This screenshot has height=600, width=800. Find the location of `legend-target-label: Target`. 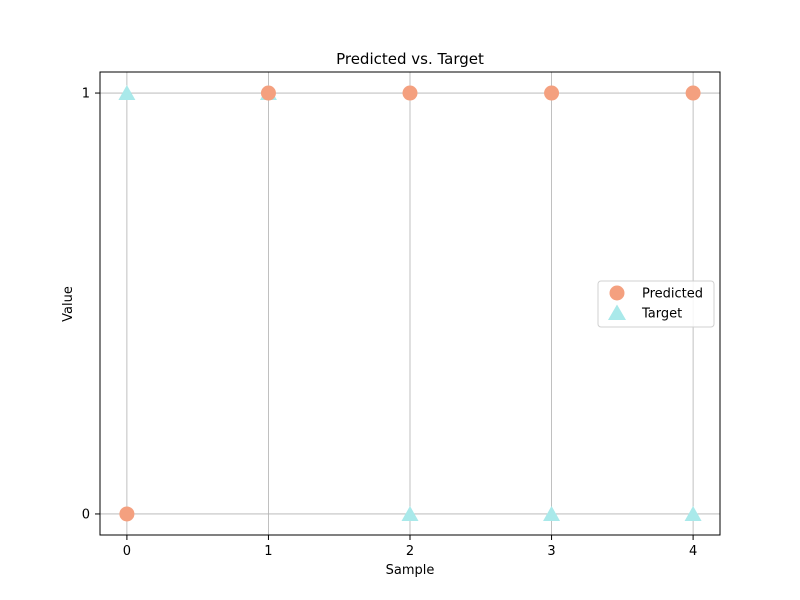

legend-target-label: Target is located at coordinates (661, 314).